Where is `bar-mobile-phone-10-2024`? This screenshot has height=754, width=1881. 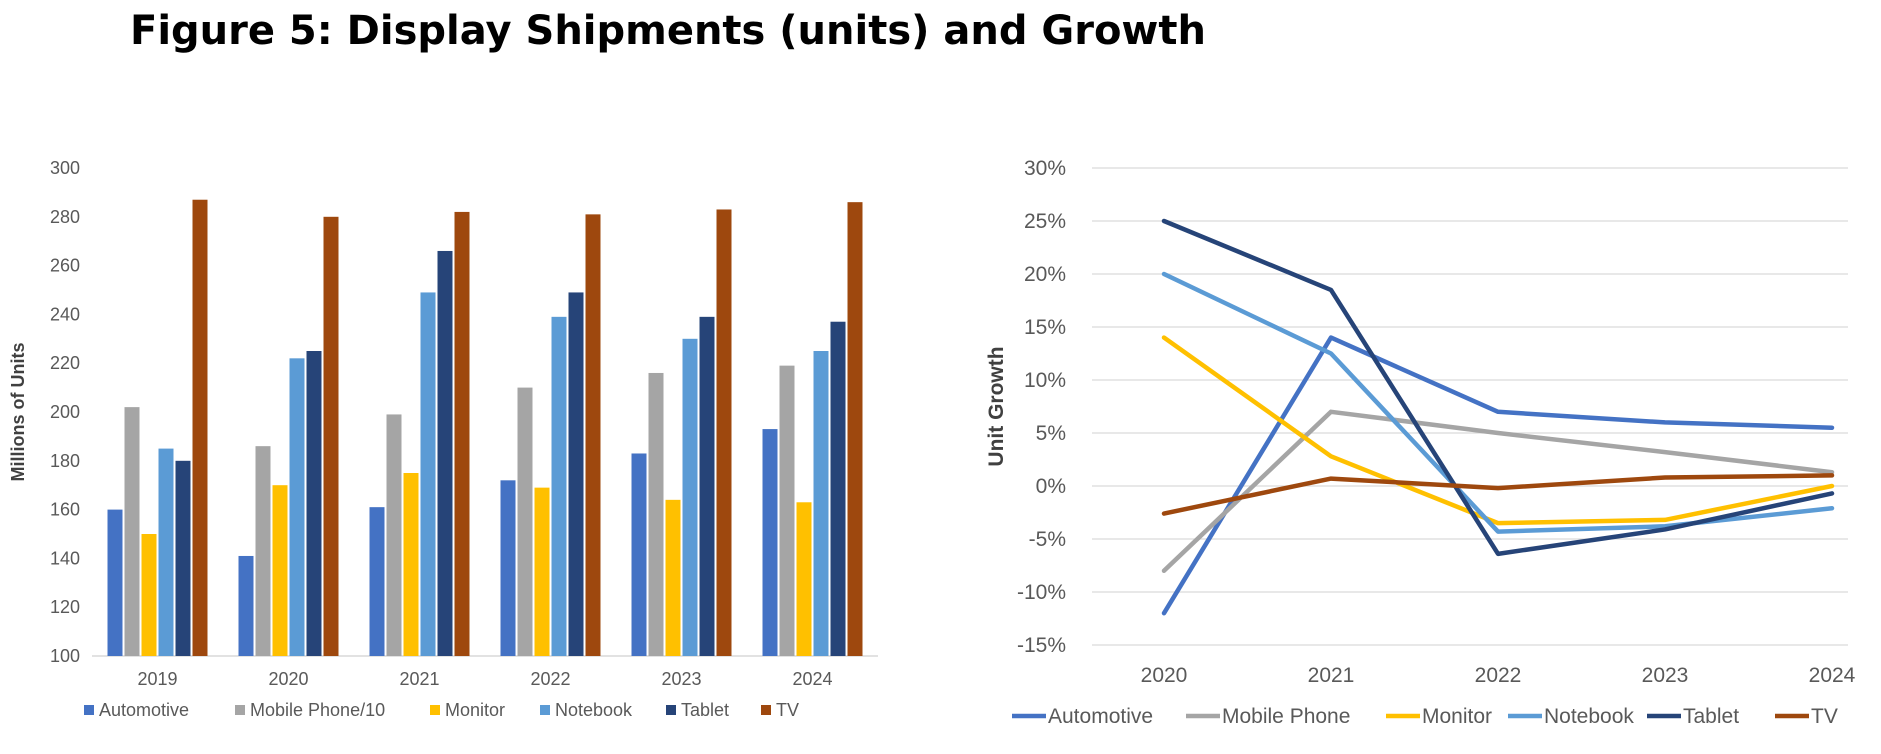 bar-mobile-phone-10-2024 is located at coordinates (787, 510).